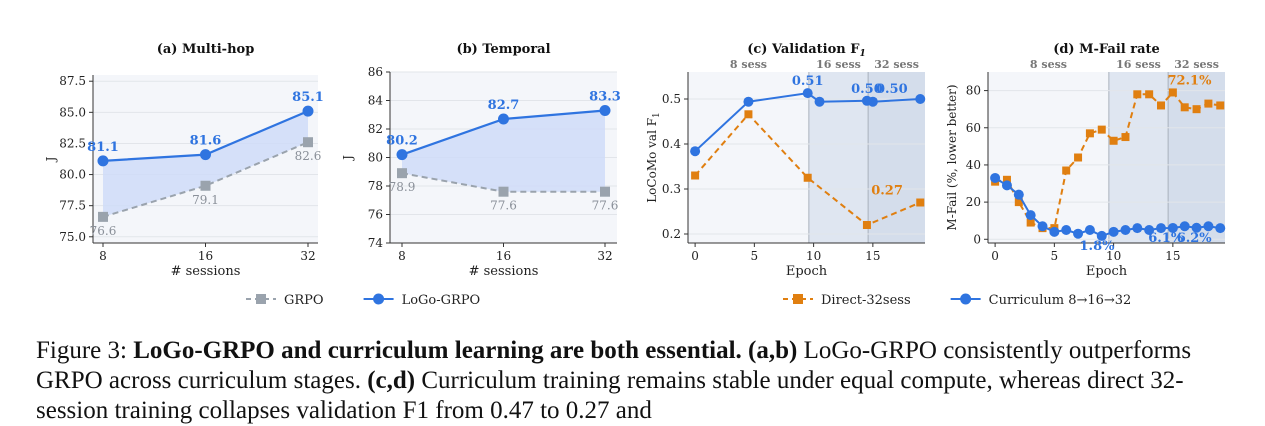 This screenshot has width=1265, height=426. Describe the element at coordinates (503, 256) in the screenshot. I see `x-tick-label: 16` at that location.